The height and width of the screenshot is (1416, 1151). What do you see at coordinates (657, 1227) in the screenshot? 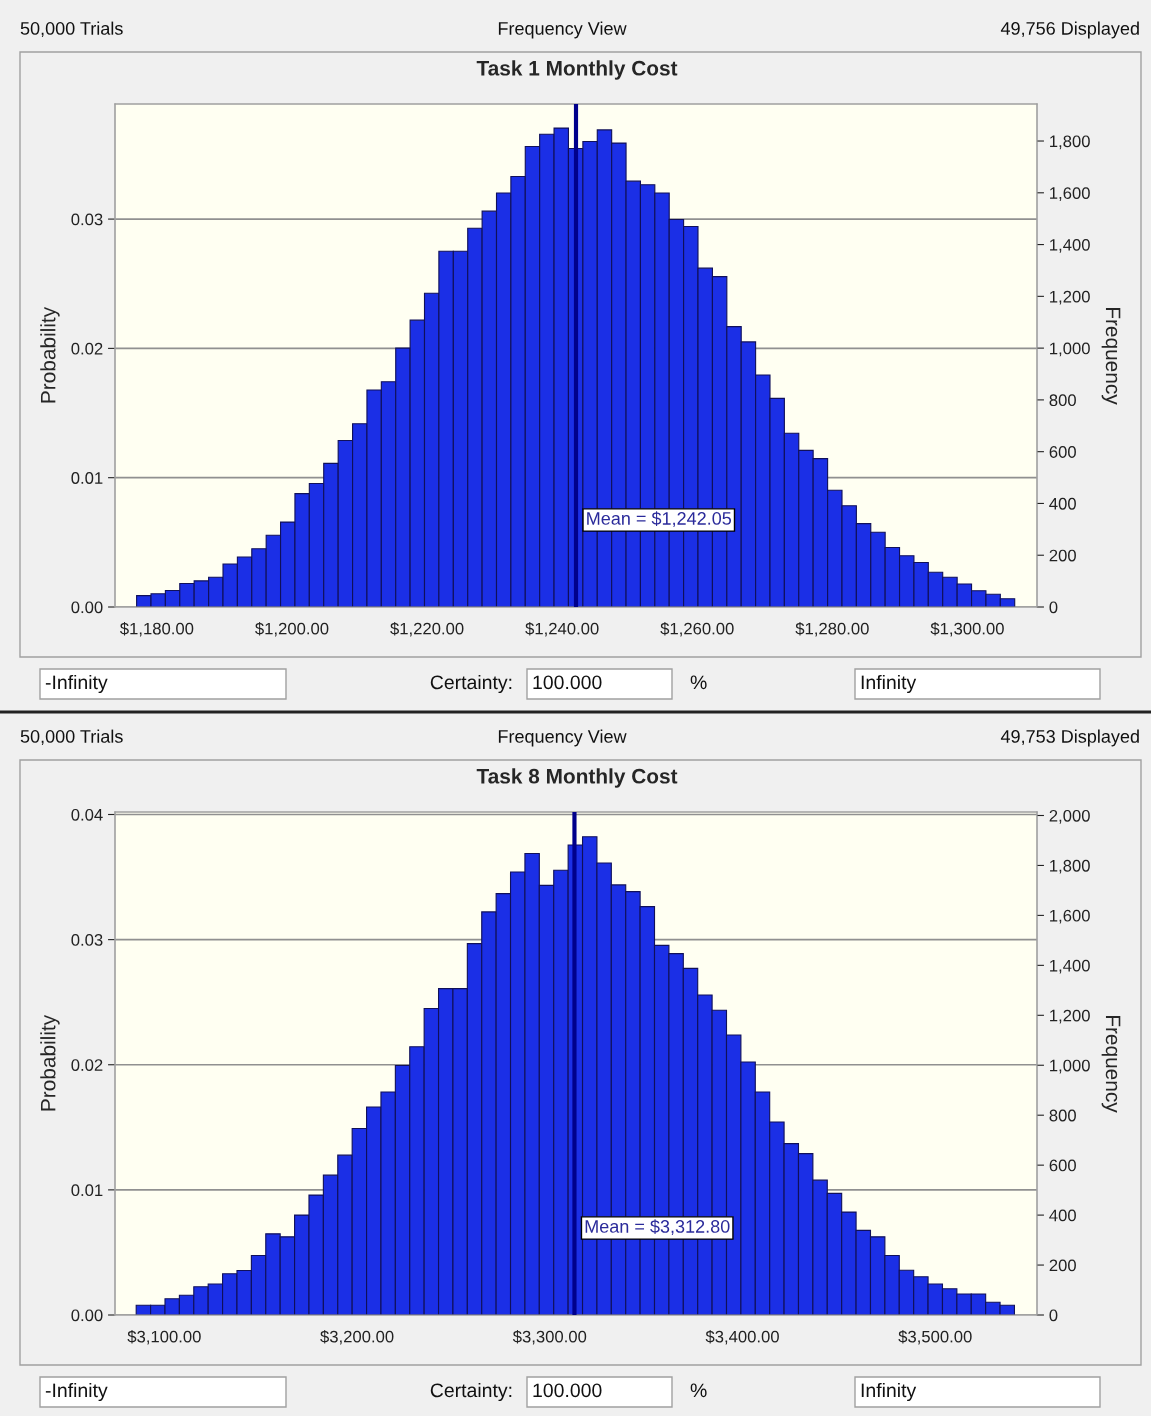
I see `ref-line-label: Mean = $3,312.80` at bounding box center [657, 1227].